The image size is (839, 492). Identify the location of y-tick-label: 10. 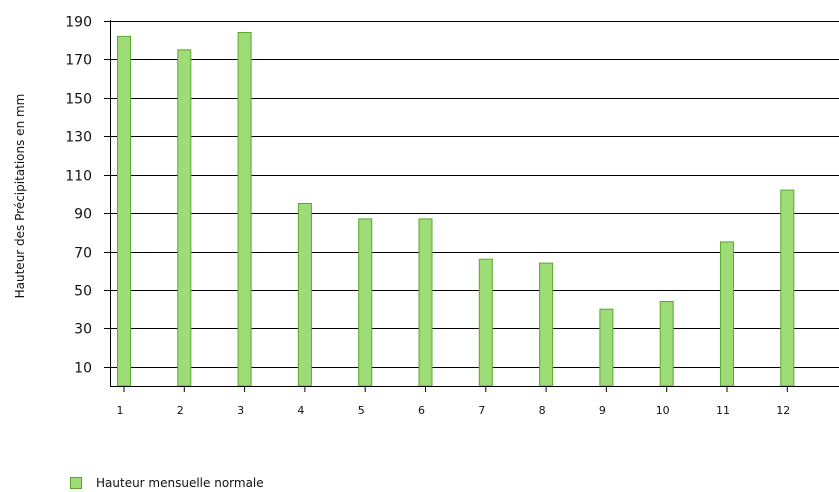
(83, 369).